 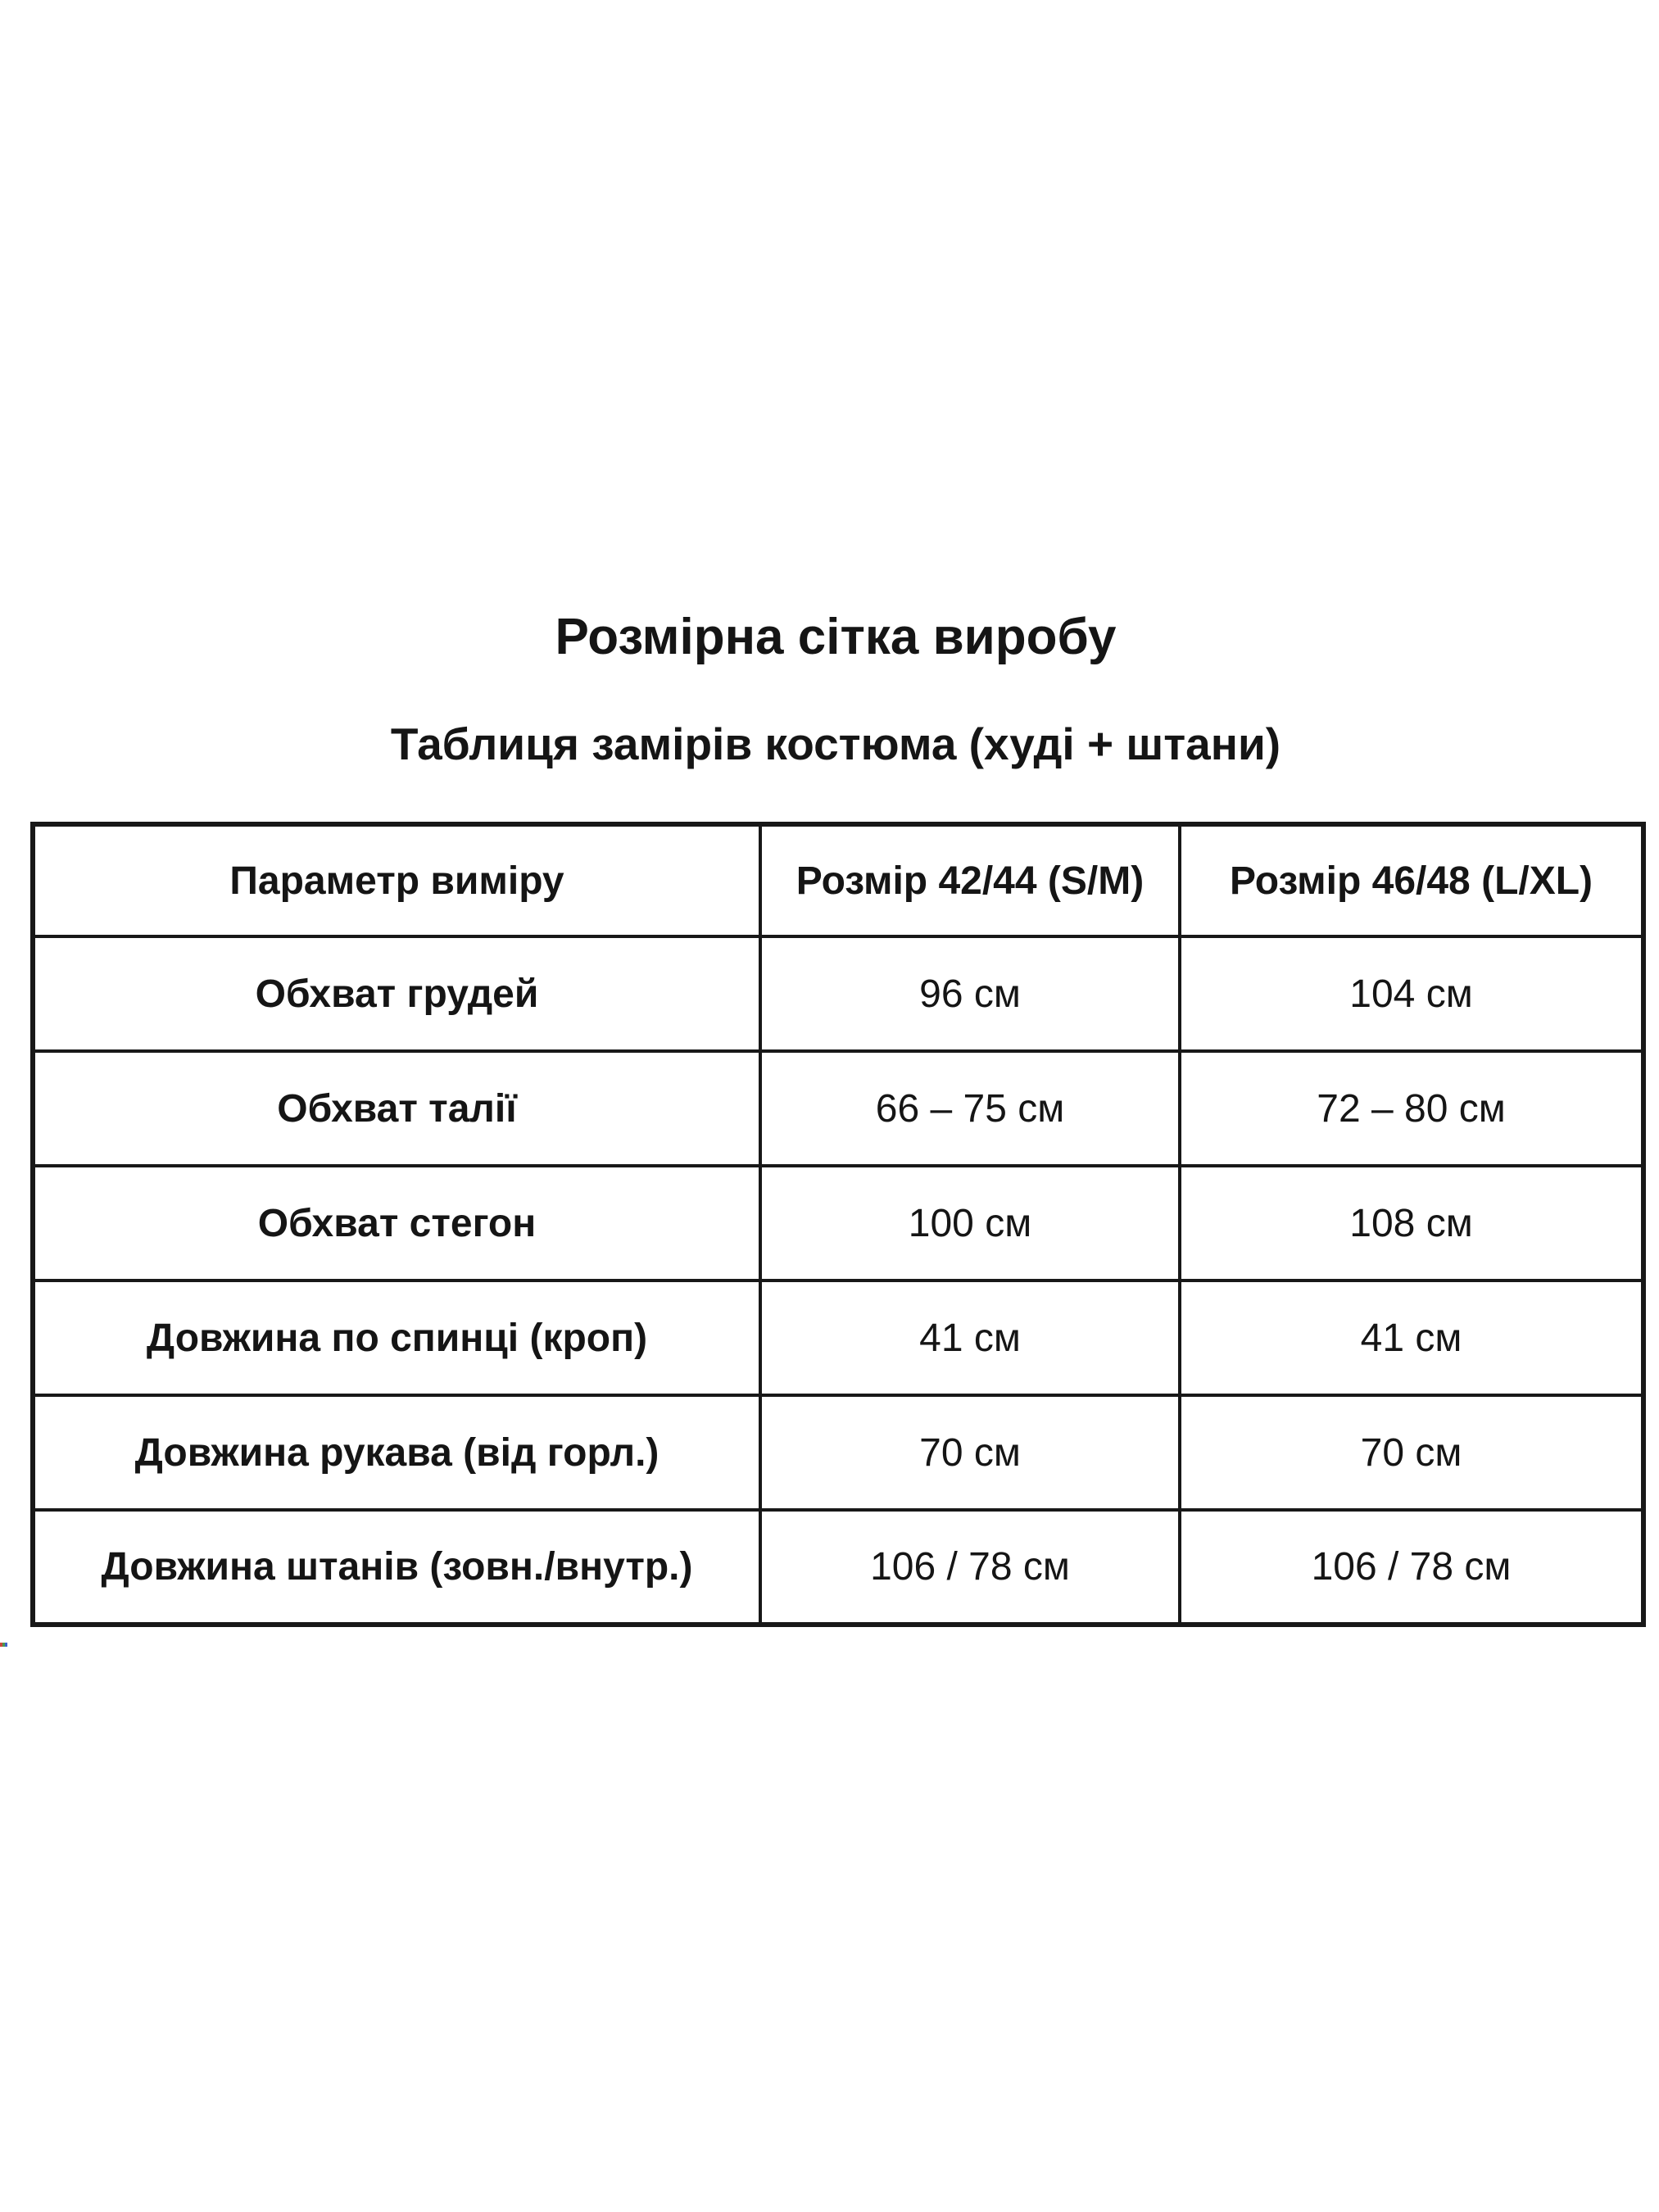 I want to click on value-size-sm: 41 см, so click(x=970, y=1338).